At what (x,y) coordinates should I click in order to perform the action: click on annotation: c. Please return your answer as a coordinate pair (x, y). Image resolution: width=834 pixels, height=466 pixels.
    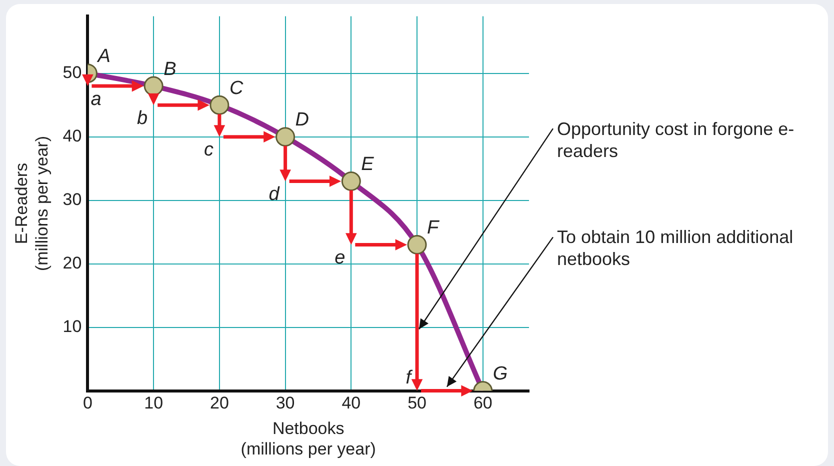
    Looking at the image, I should click on (209, 150).